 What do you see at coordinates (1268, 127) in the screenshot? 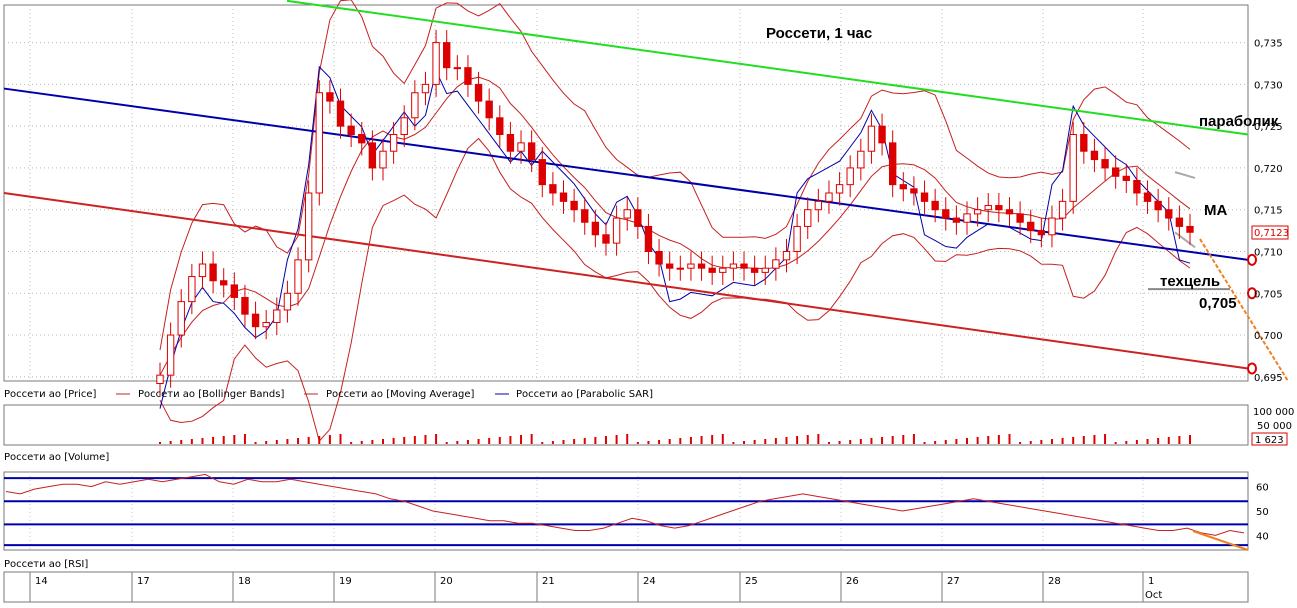
I see `price-tick-label: 0,725` at bounding box center [1268, 127].